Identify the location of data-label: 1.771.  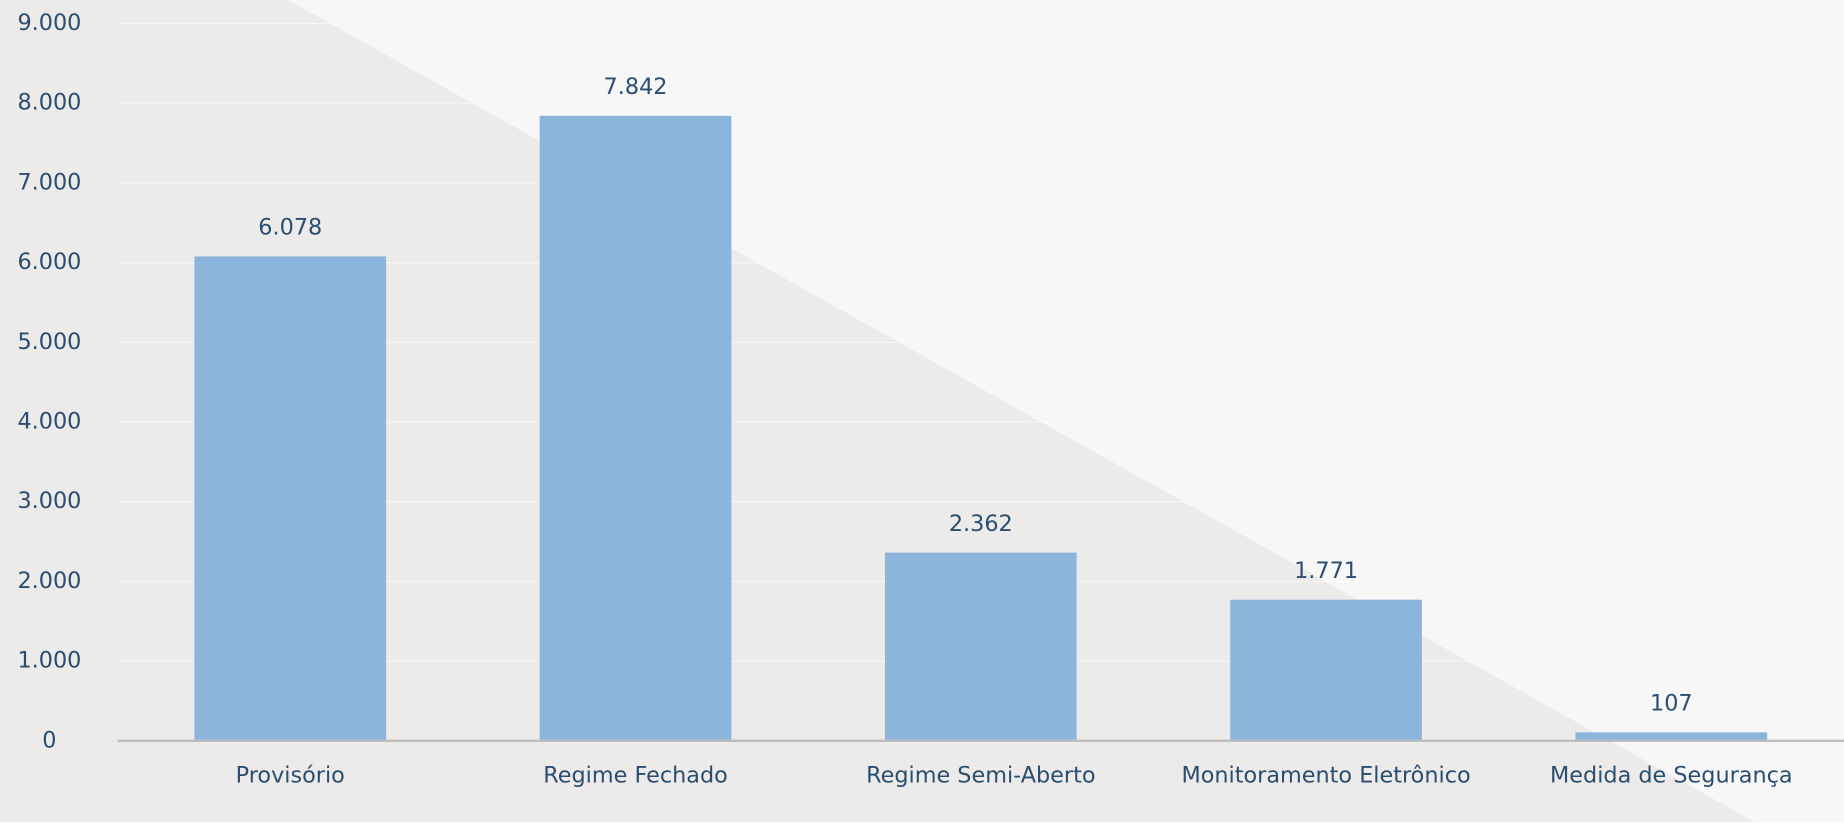
(1326, 571).